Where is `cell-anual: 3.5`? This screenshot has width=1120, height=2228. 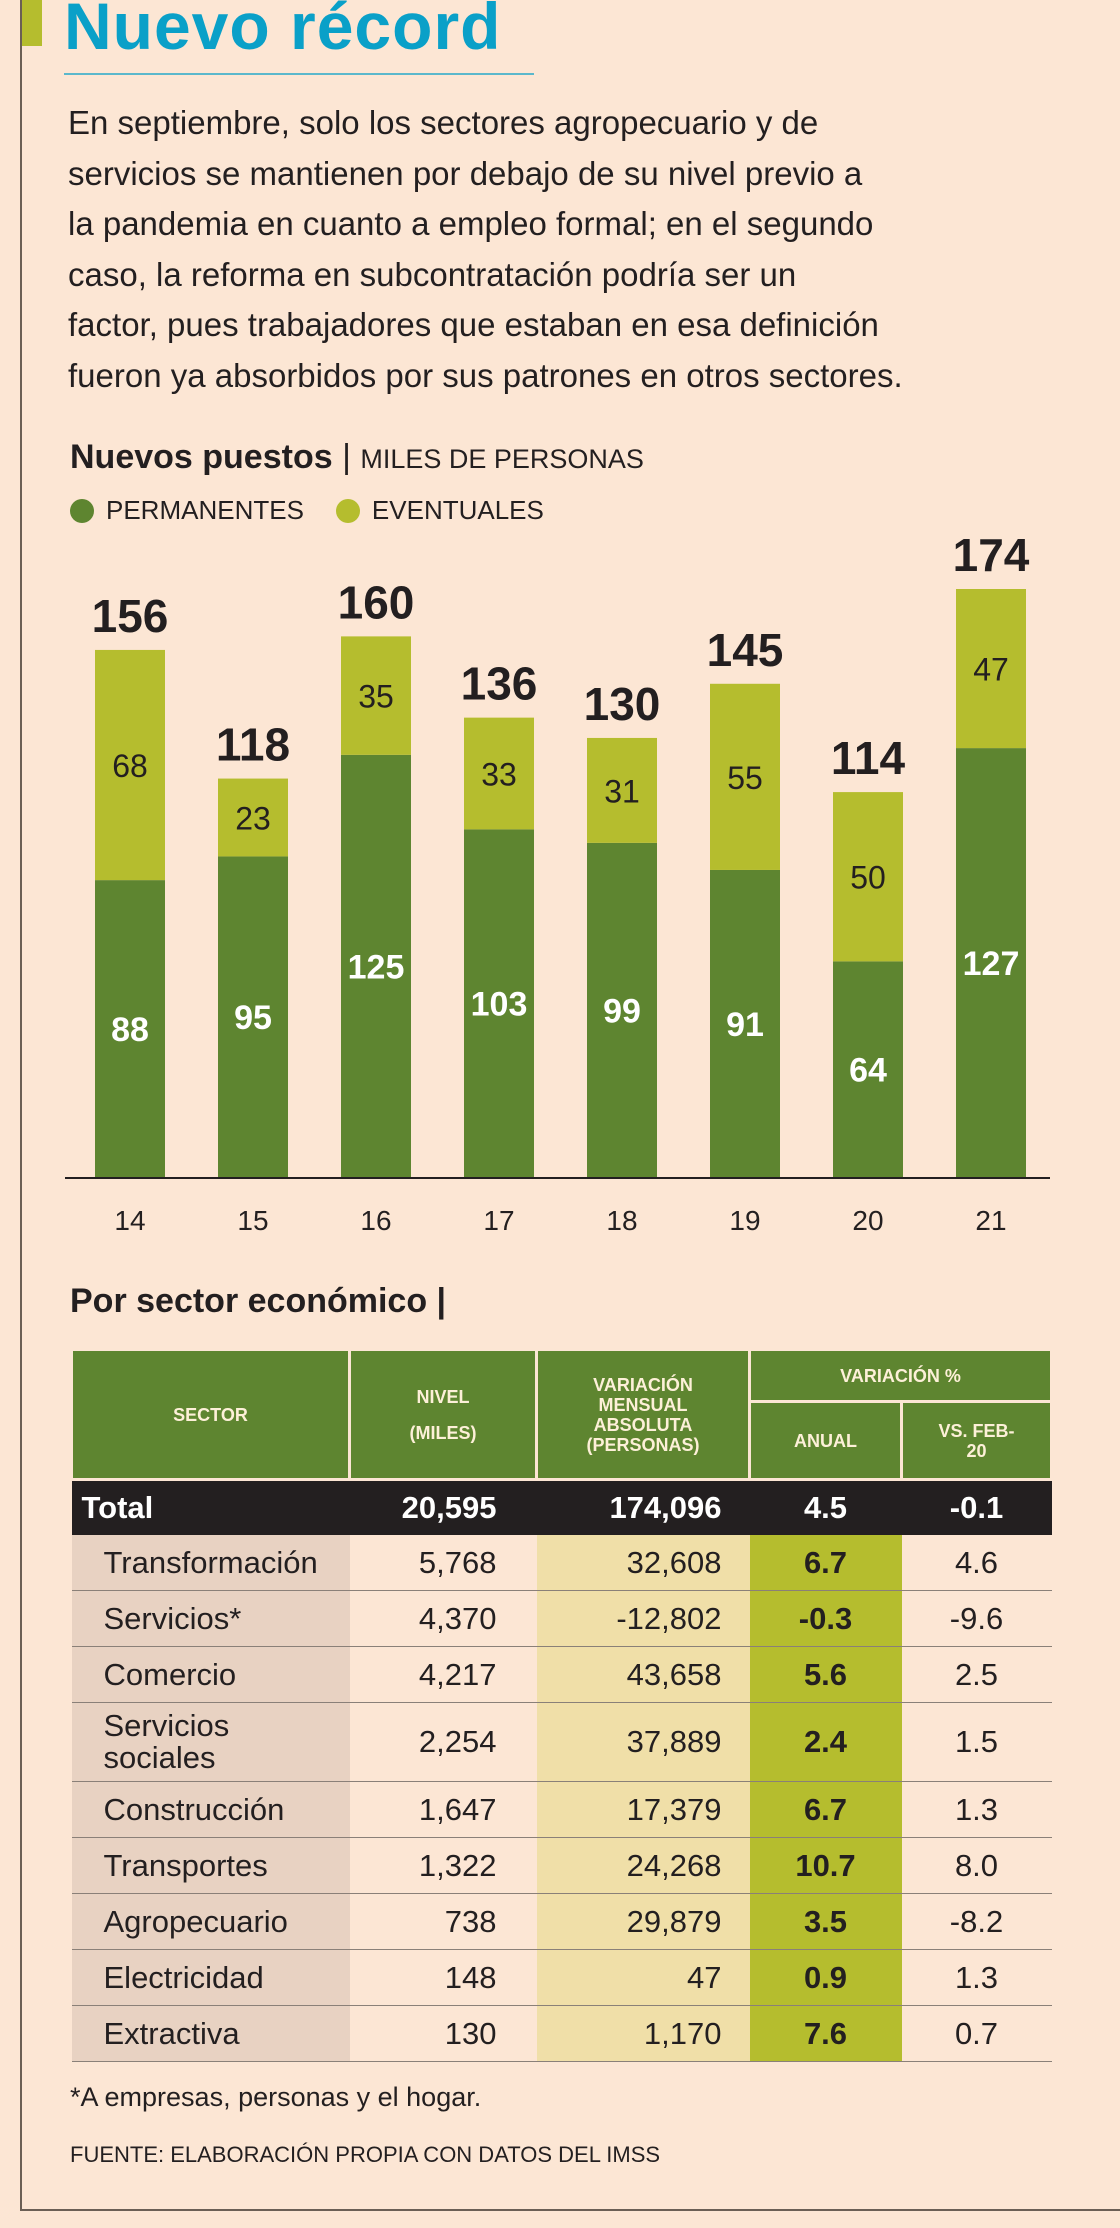
cell-anual: 3.5 is located at coordinates (825, 1921).